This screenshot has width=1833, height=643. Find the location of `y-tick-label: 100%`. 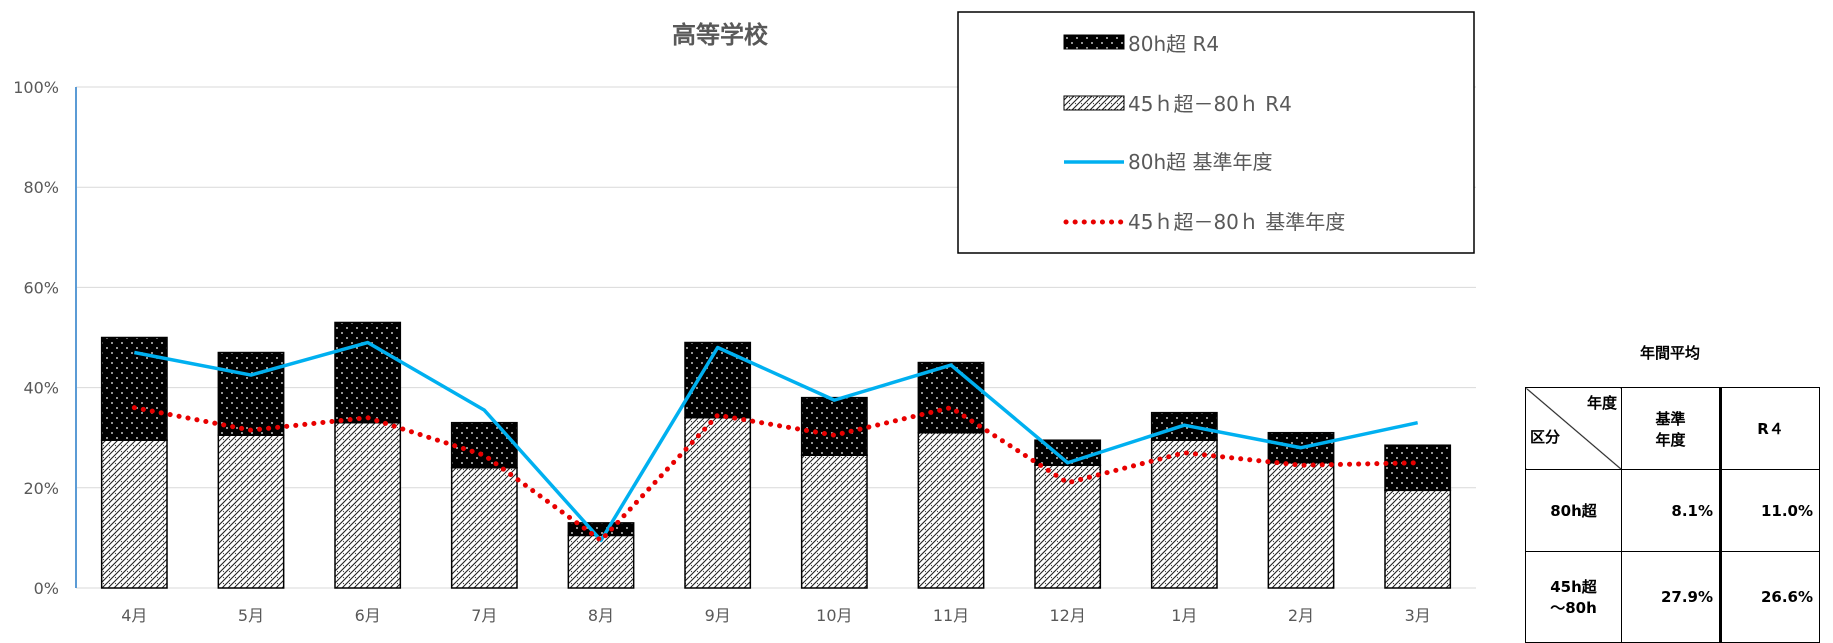

y-tick-label: 100% is located at coordinates (36, 87).